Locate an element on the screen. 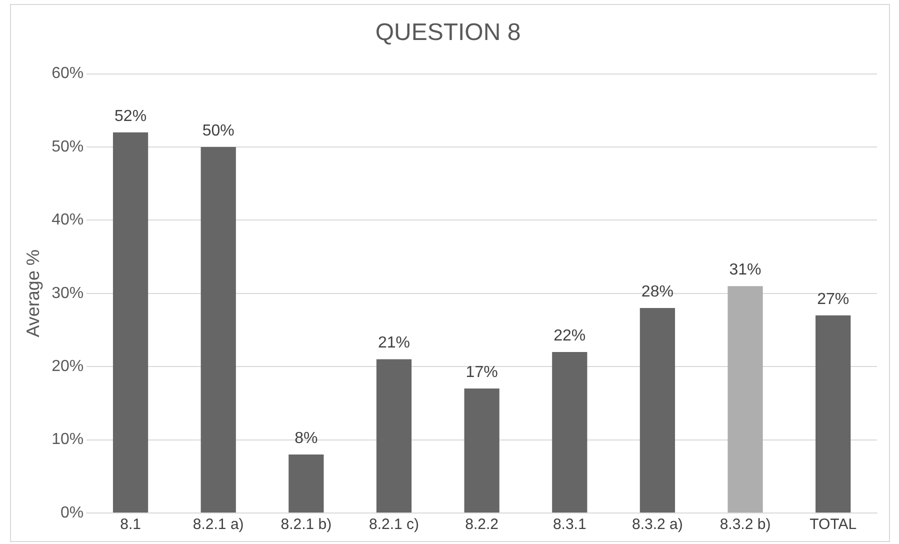 The image size is (899, 544). x-tick-label: 8.2.1 a) is located at coordinates (218, 525).